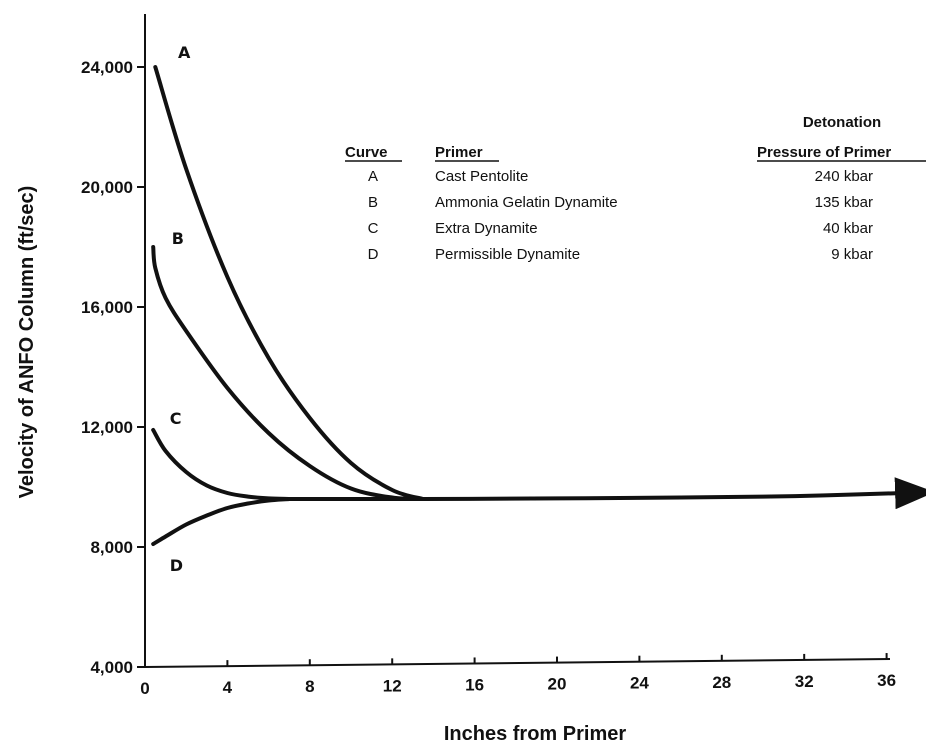 Image resolution: width=926 pixels, height=742 pixels. Describe the element at coordinates (507, 254) in the screenshot. I see `legend-row-primer: Permissible Dynamite` at that location.